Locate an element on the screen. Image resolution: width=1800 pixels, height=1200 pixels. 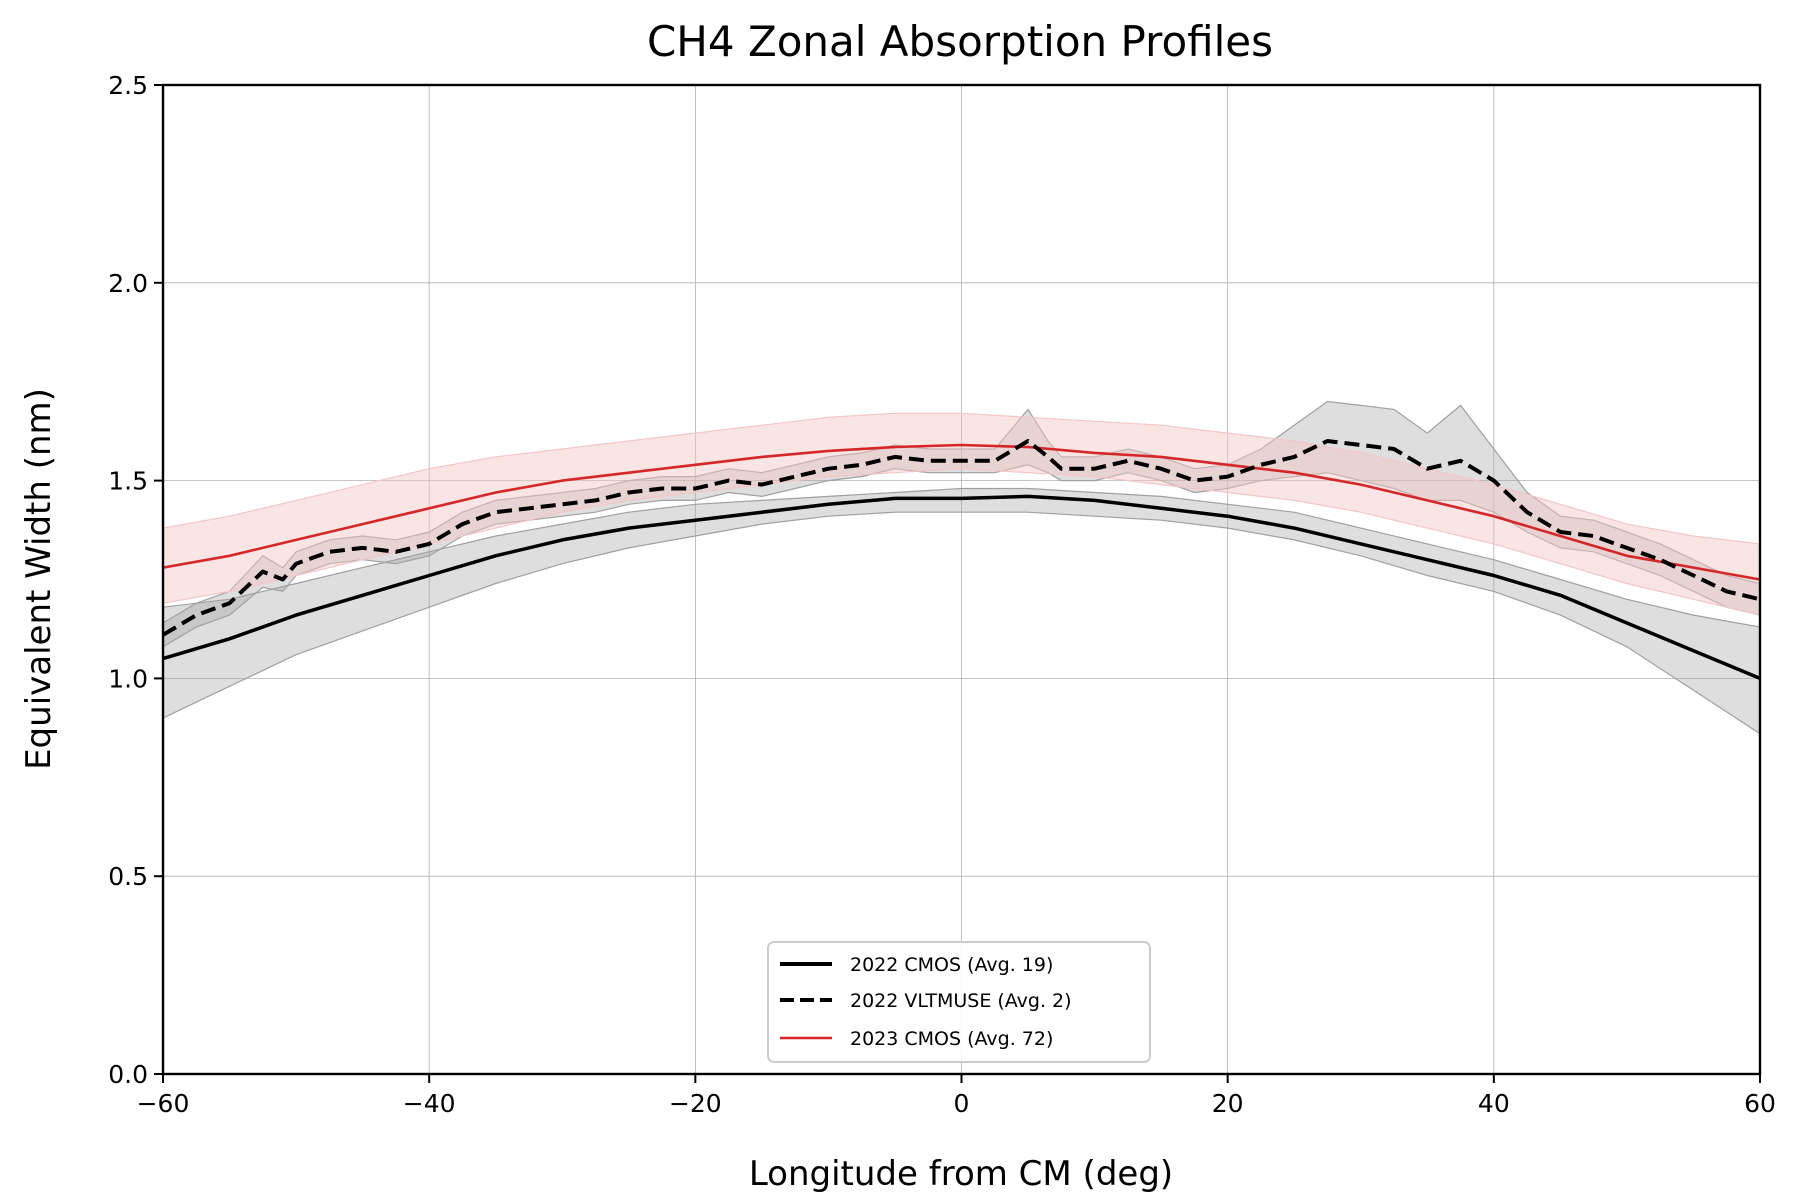
legend-label-cmos-2023: 2023 CMOS (Avg. 72) is located at coordinates (951, 1039).